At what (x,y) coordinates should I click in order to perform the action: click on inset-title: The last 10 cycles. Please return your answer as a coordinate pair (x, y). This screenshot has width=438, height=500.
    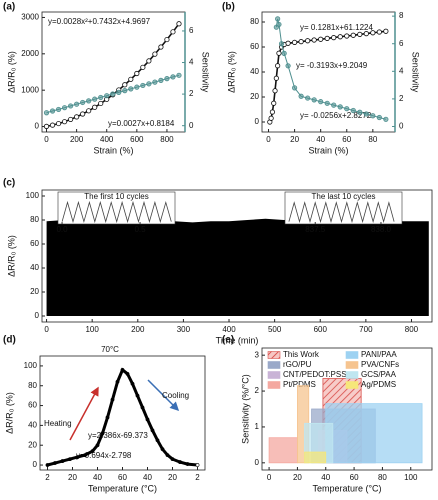
    Looking at the image, I should click on (343, 196).